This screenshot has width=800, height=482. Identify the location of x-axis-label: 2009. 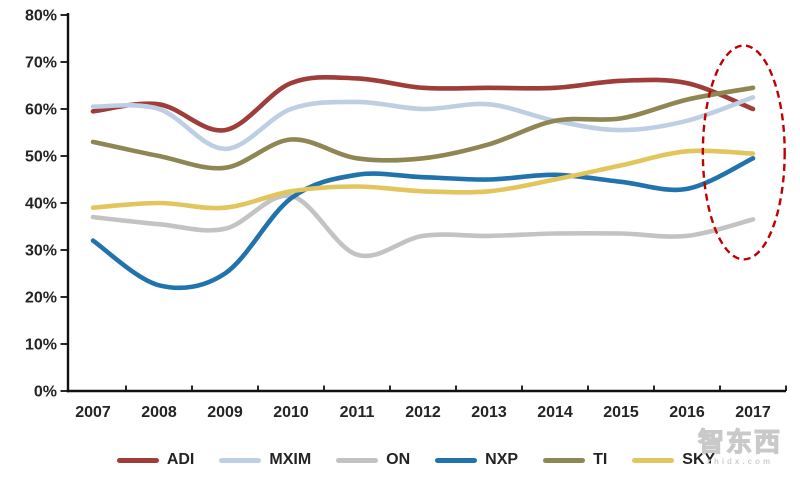
(225, 412).